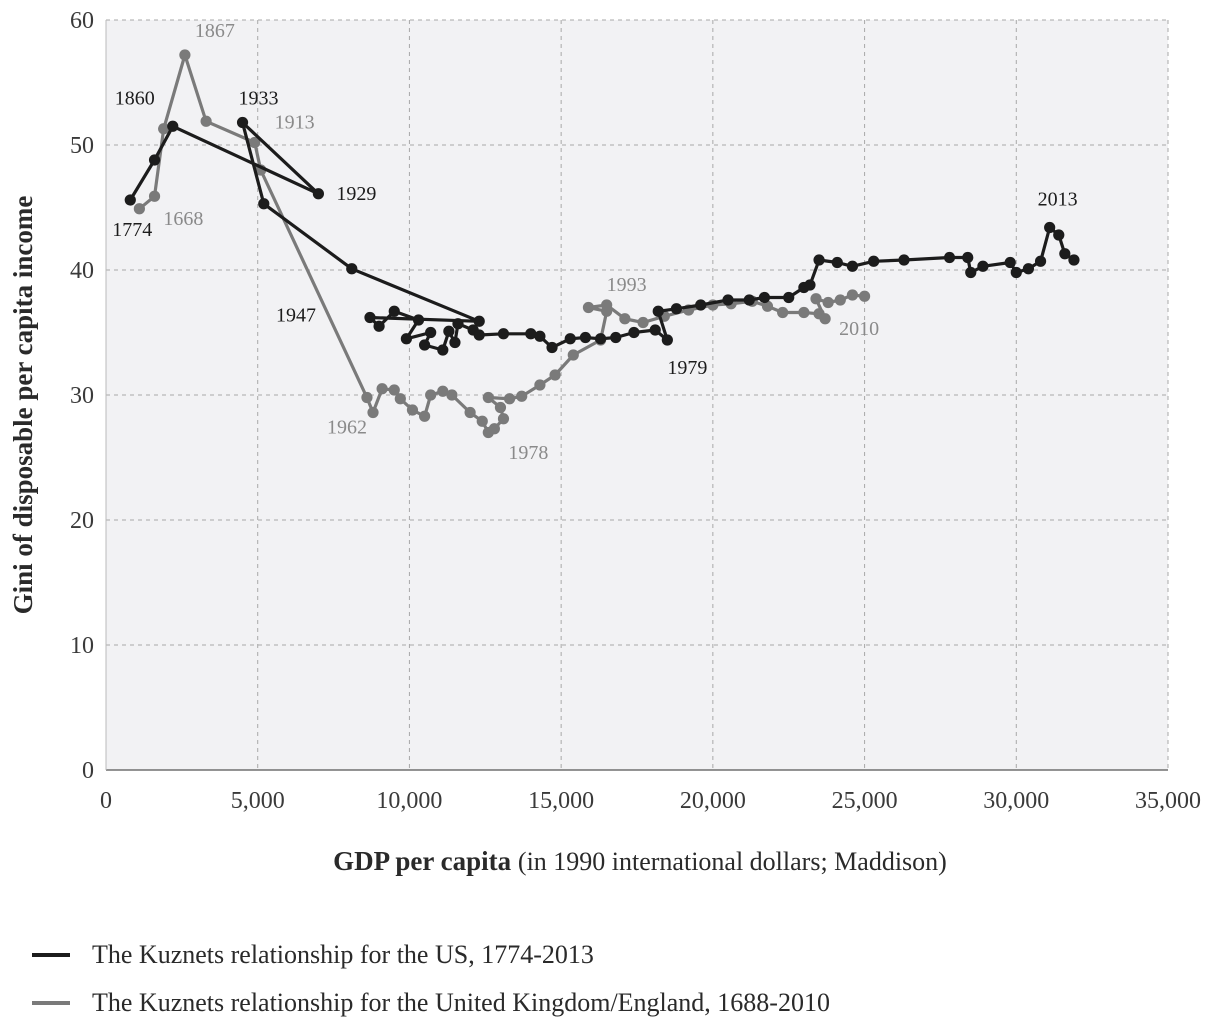 The height and width of the screenshot is (1025, 1215). What do you see at coordinates (356, 194) in the screenshot?
I see `year-annotation: 1929` at bounding box center [356, 194].